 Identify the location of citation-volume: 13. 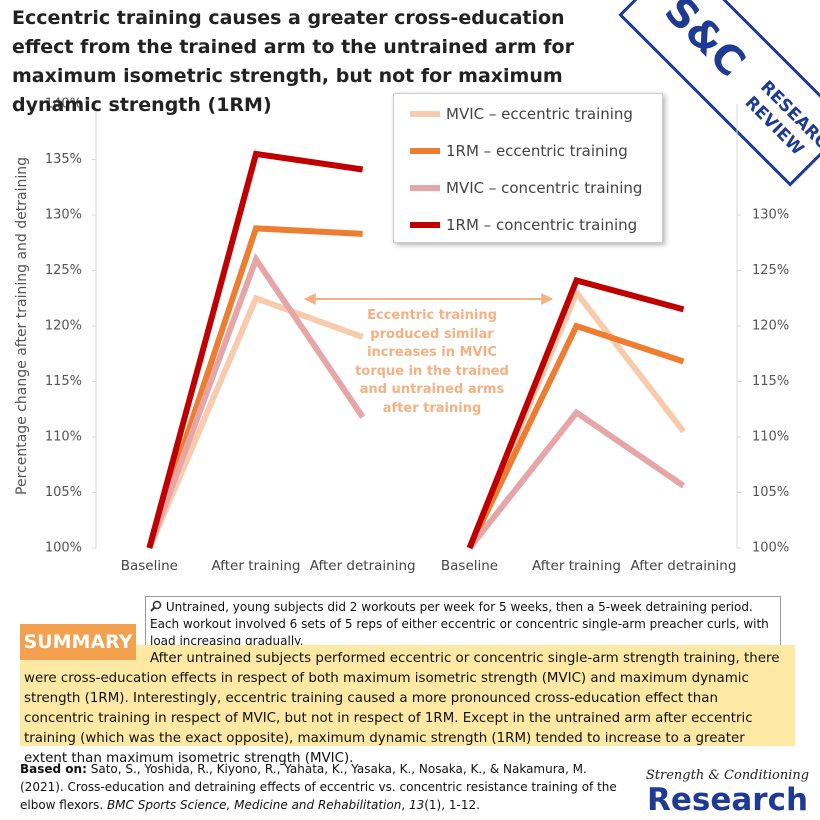
(416, 805).